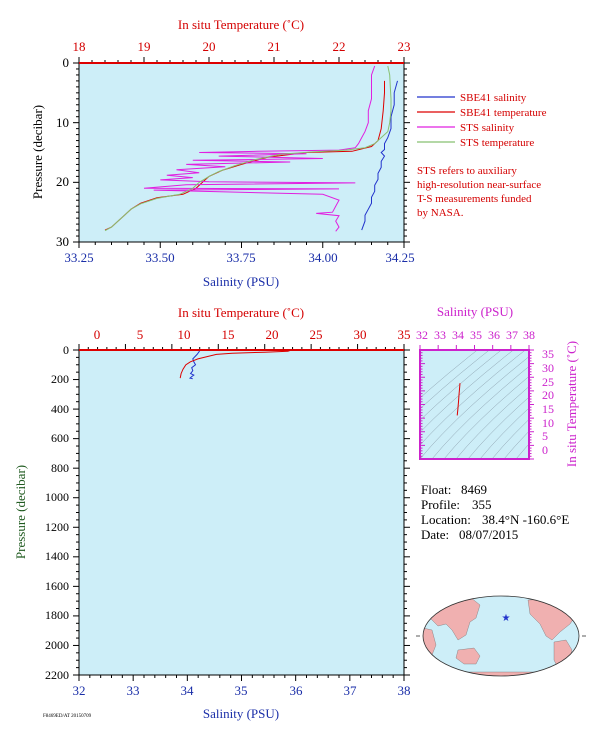 Image resolution: width=601 pixels, height=736 pixels. What do you see at coordinates (479, 185) in the screenshot?
I see `sts-note-line: high-resolution near-surface` at bounding box center [479, 185].